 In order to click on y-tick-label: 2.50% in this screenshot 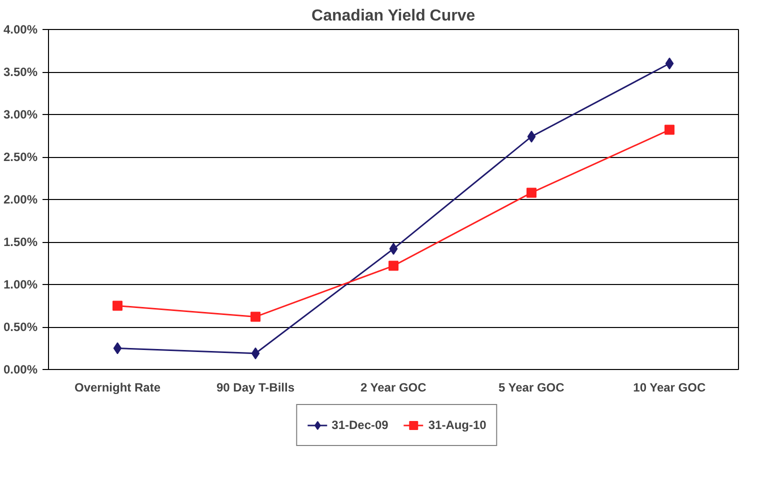, I will do `click(20, 157)`.